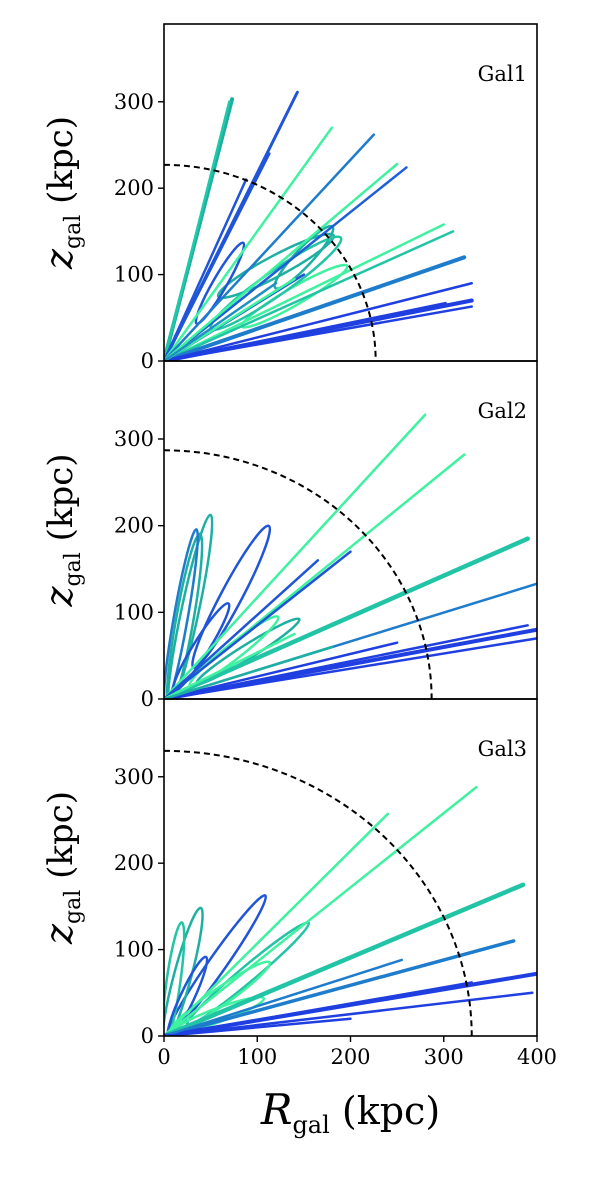  I want to click on panel-label: Gal2, so click(502, 411).